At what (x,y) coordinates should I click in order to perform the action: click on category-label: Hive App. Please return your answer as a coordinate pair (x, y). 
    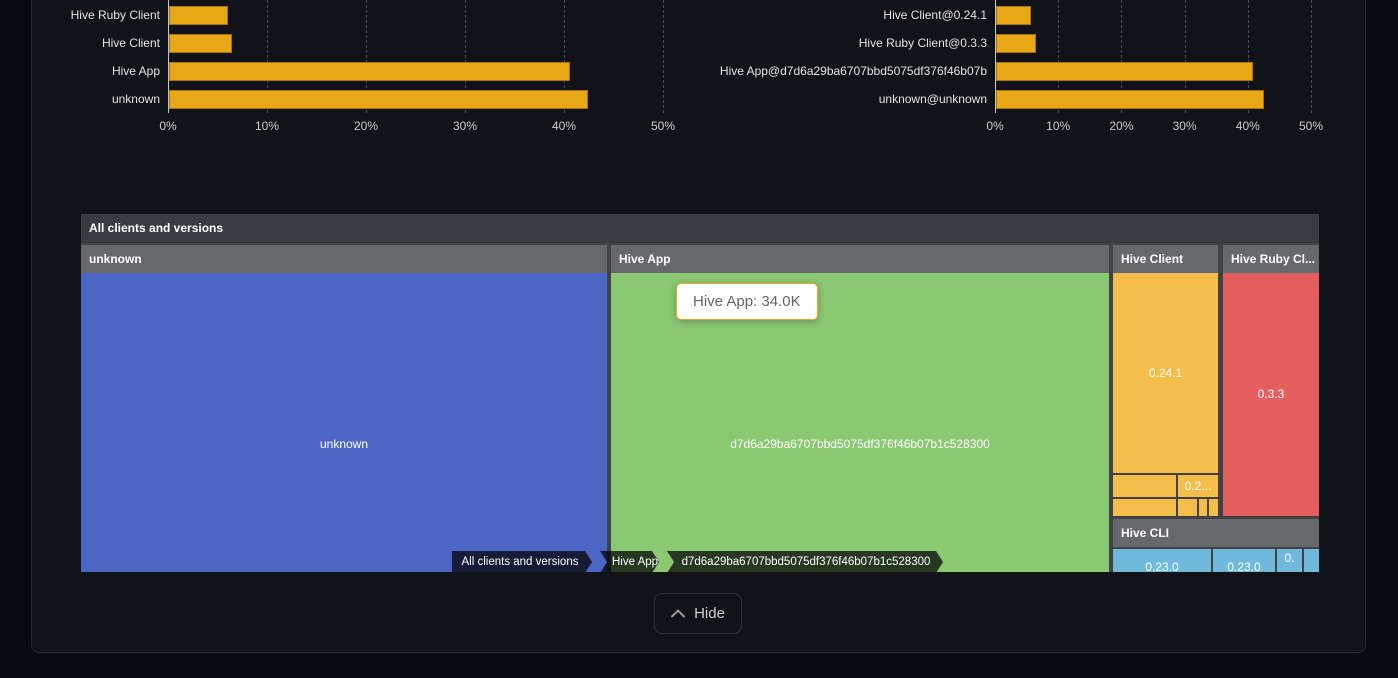
    Looking at the image, I should click on (135, 71).